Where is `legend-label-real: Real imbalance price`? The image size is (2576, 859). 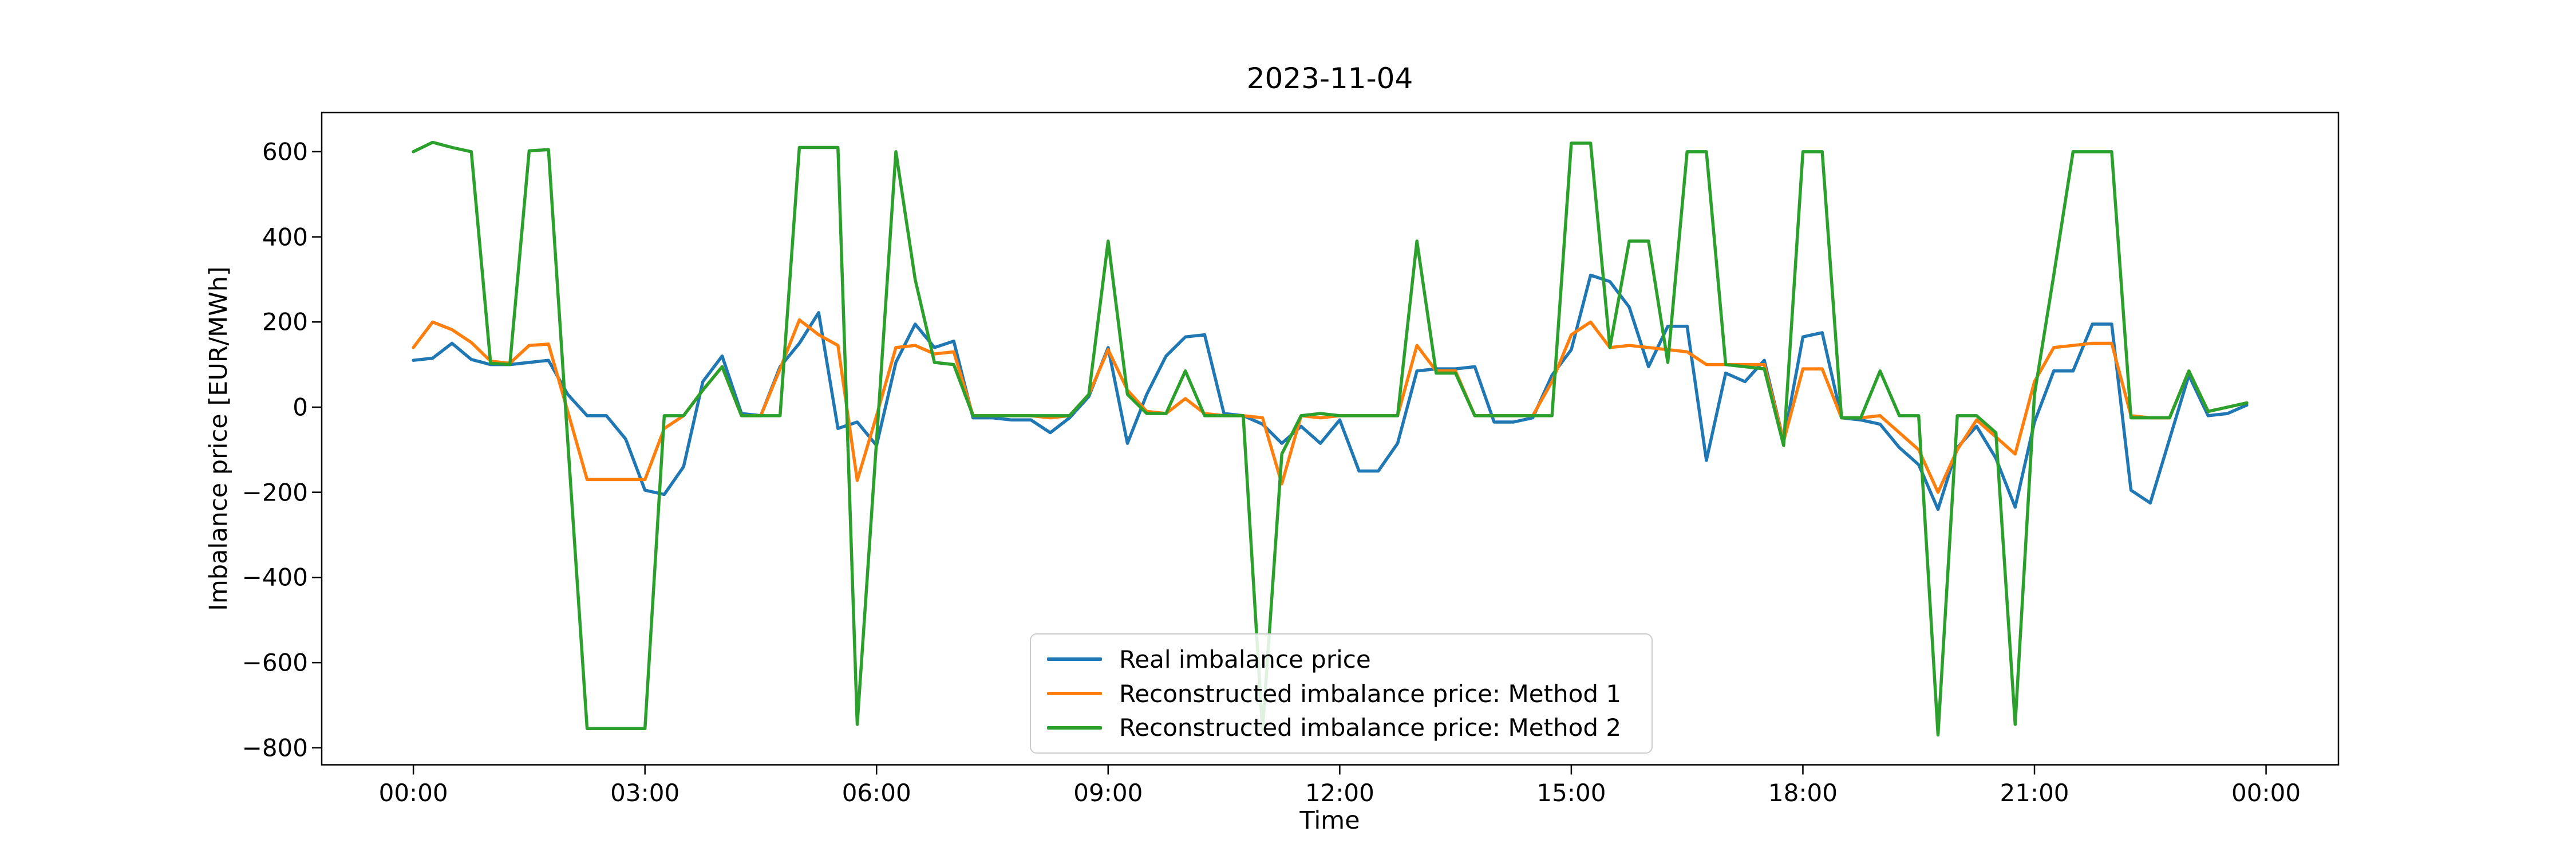
legend-label-real: Real imbalance price is located at coordinates (1245, 659).